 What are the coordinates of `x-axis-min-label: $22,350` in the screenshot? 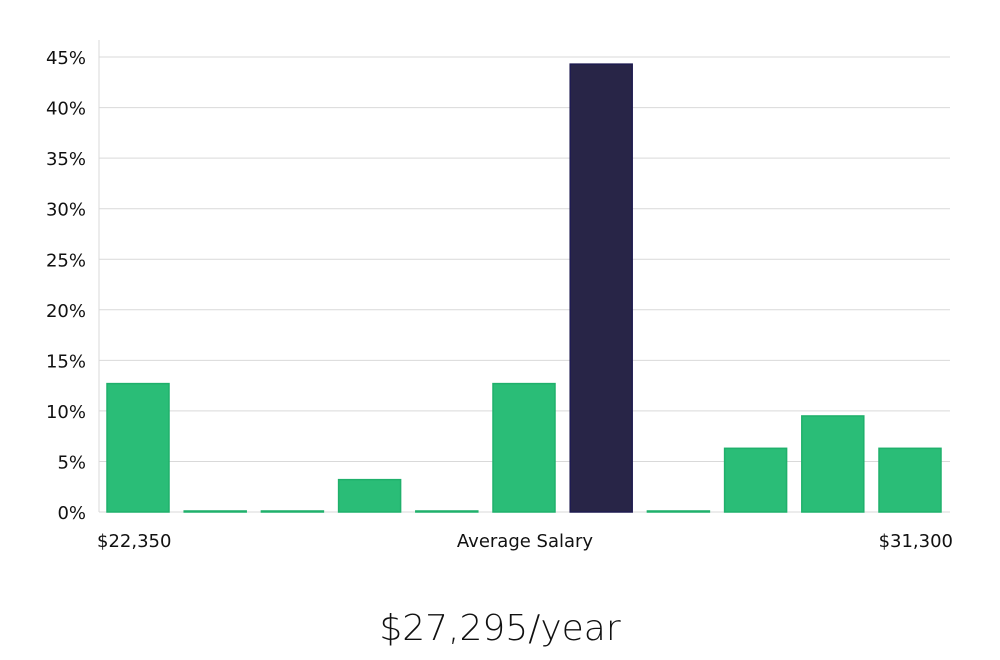 It's located at (134, 541).